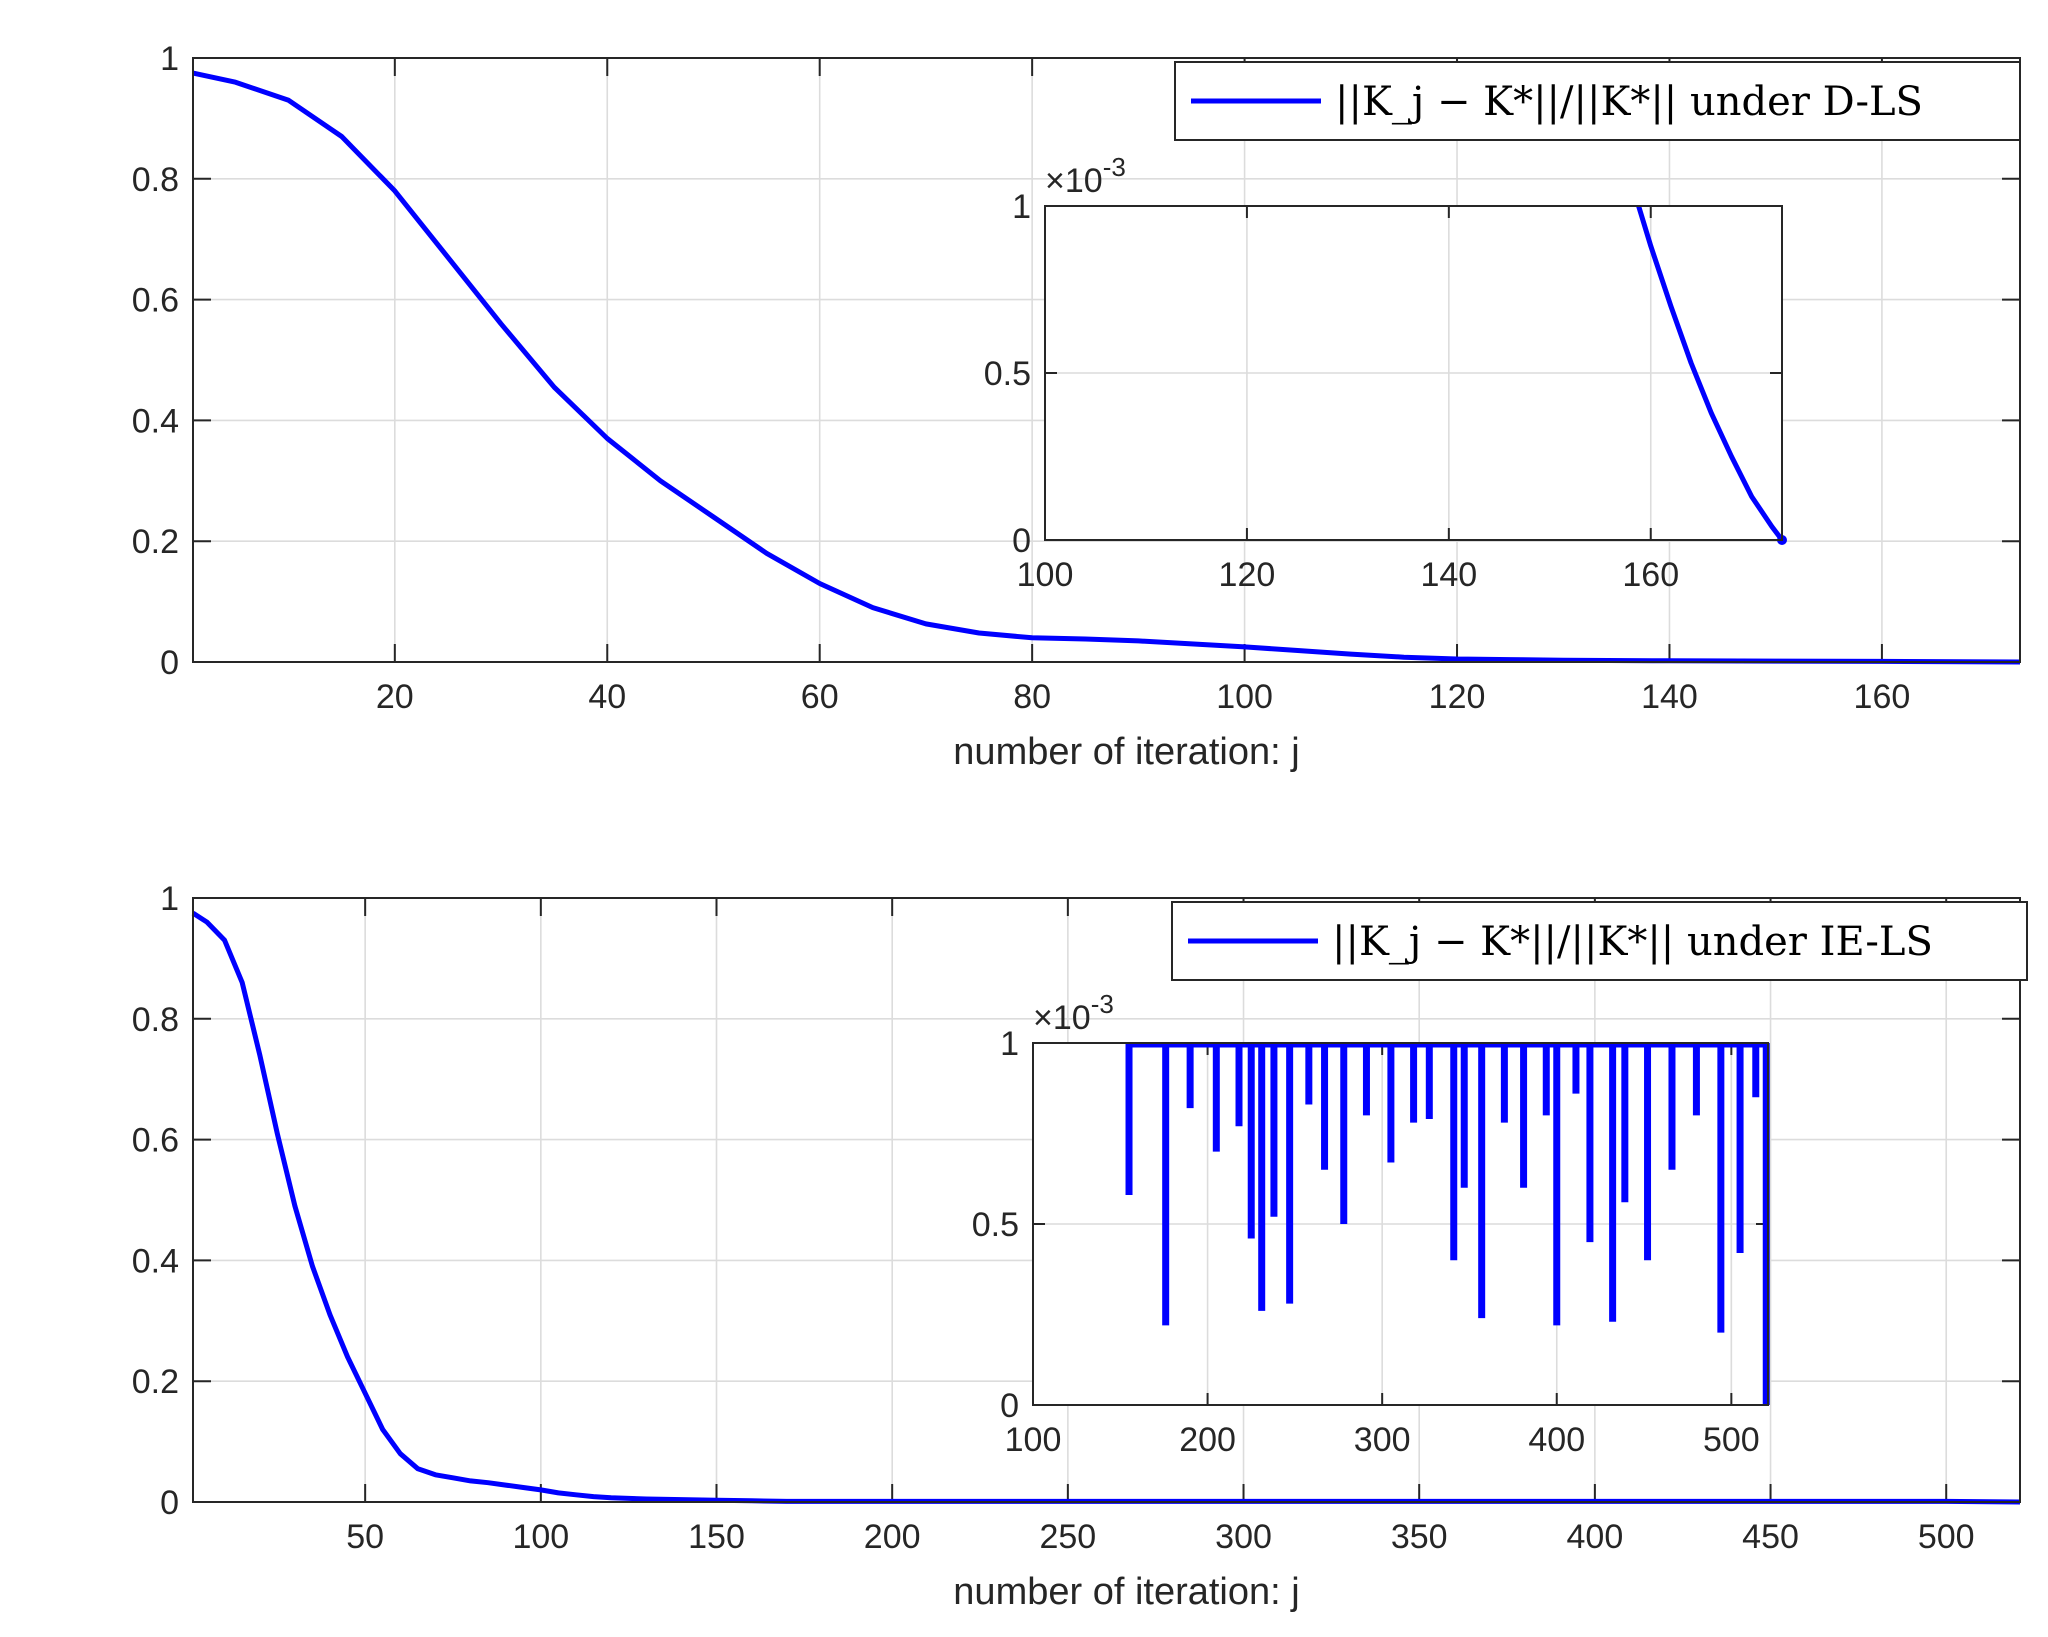 This screenshot has width=2048, height=1637. I want to click on x-tick-label: 60, so click(820, 697).